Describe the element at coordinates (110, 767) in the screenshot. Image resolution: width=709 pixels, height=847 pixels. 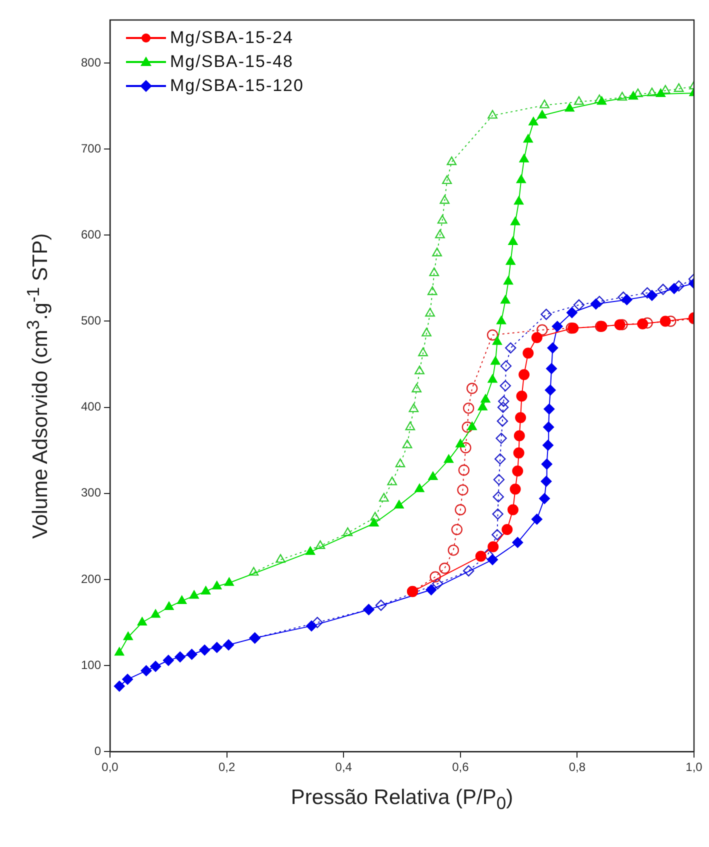
I see `x-tick-label: 0,0` at that location.